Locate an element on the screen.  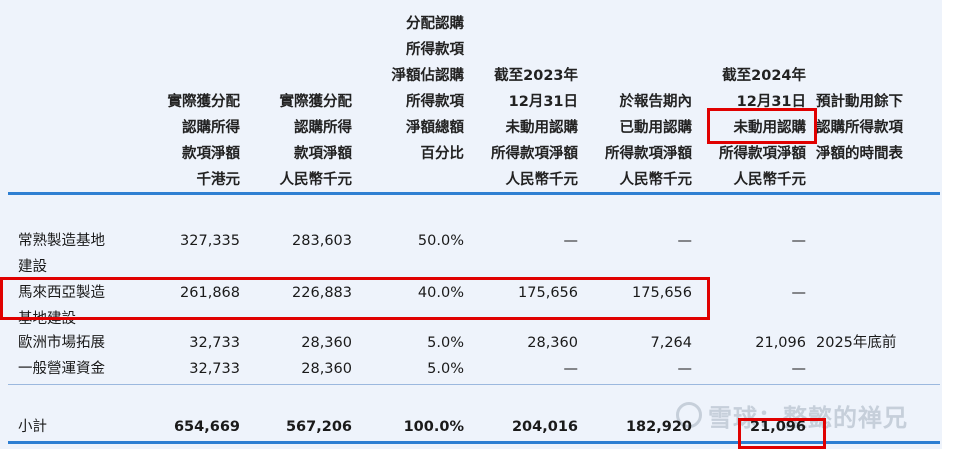
row-label: 常熟製造基地 建設 is located at coordinates (61, 254).